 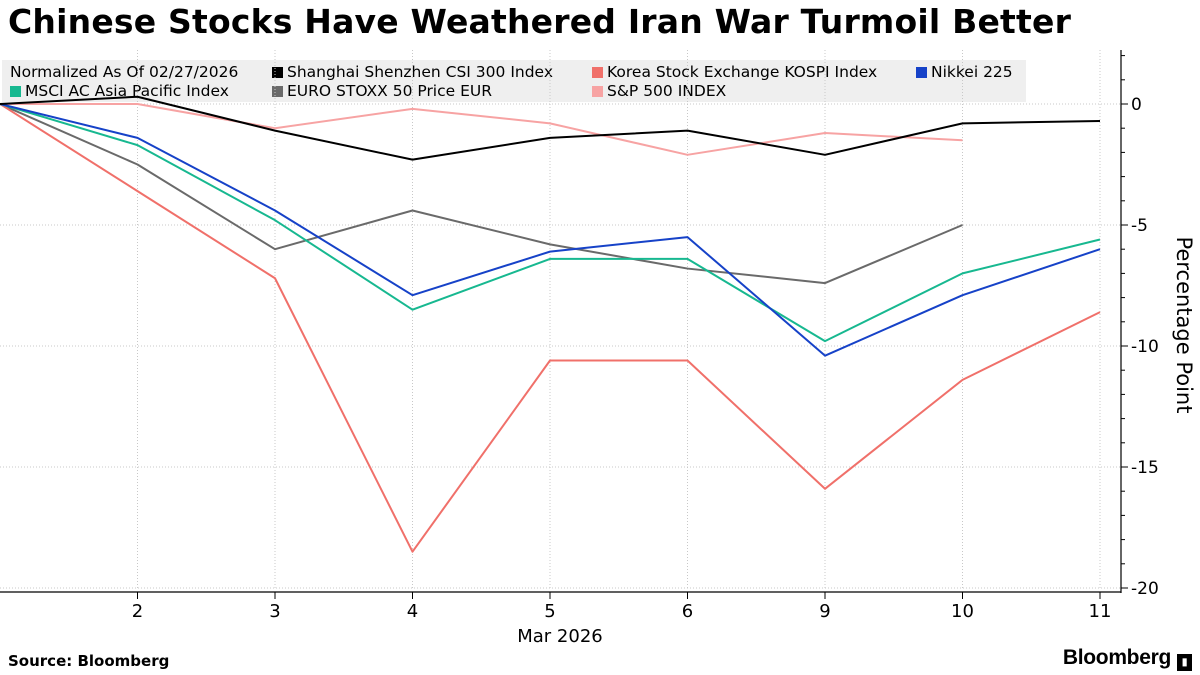 I want to click on legend-label-eurostoxx: EURO STOXX 50 Price EUR, so click(x=390, y=91).